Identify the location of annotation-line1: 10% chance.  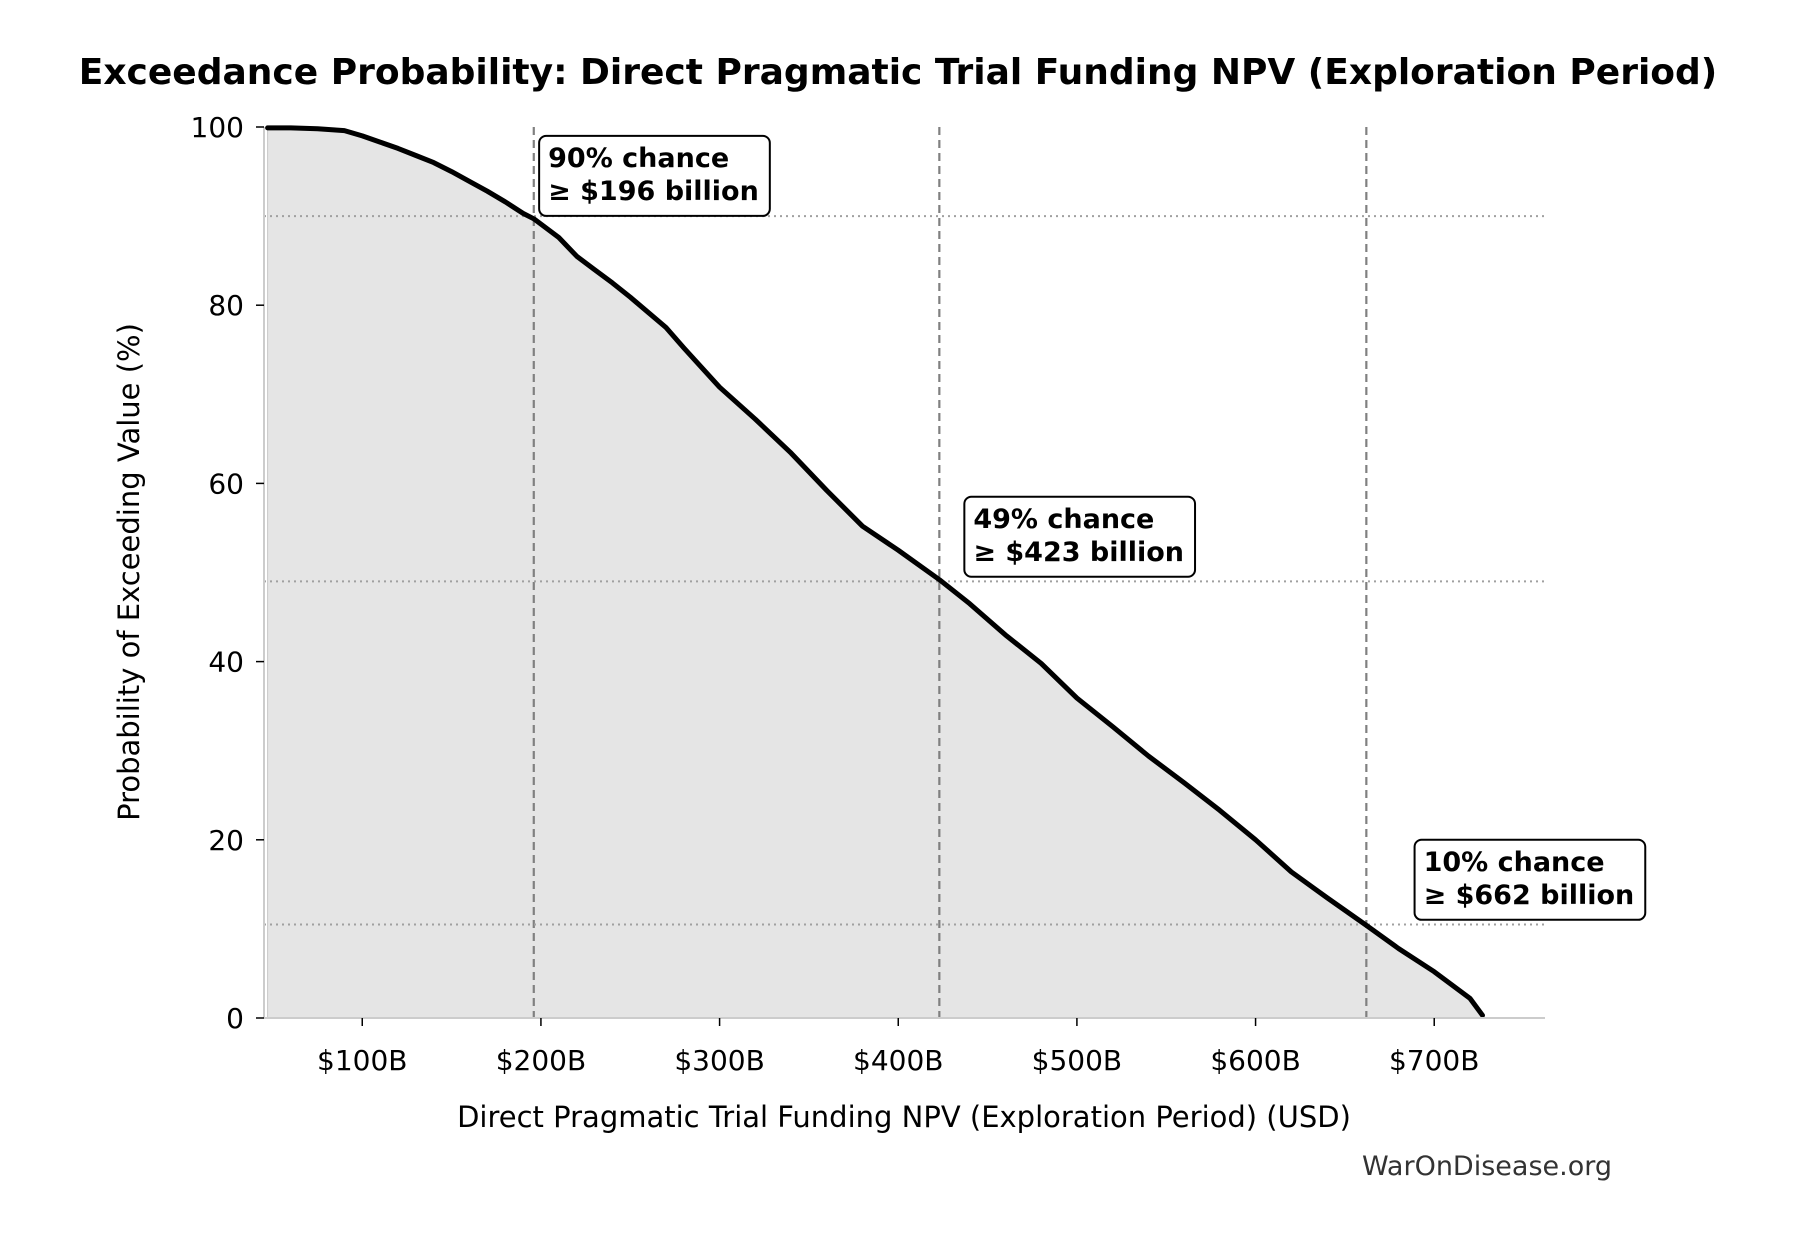
(1514, 862).